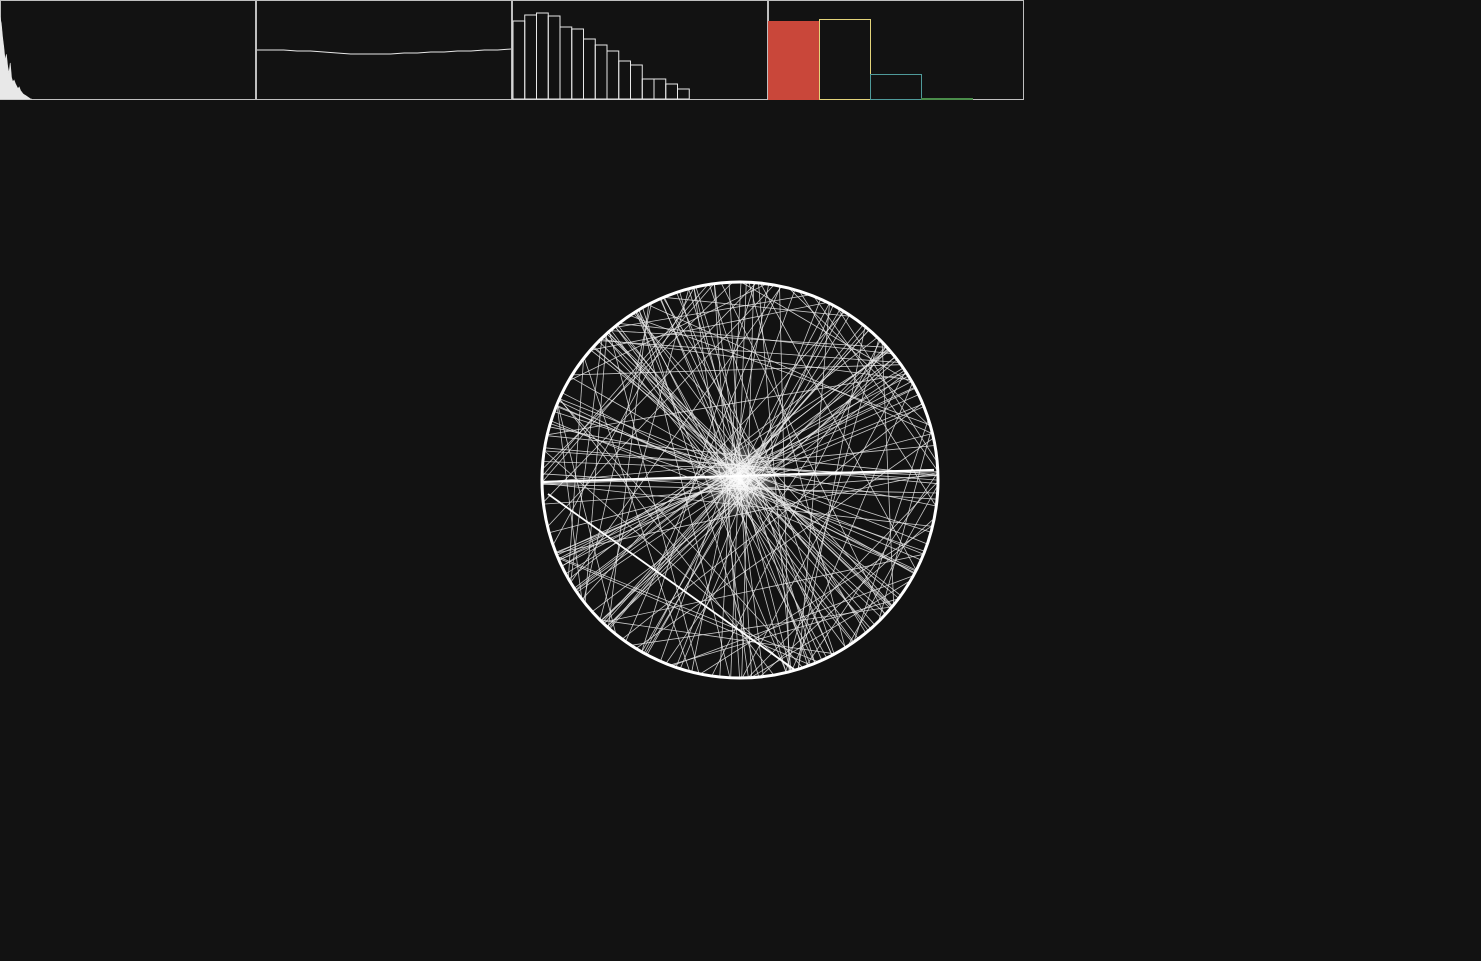 The height and width of the screenshot is (961, 1481). I want to click on waveform-line, so click(384, 51).